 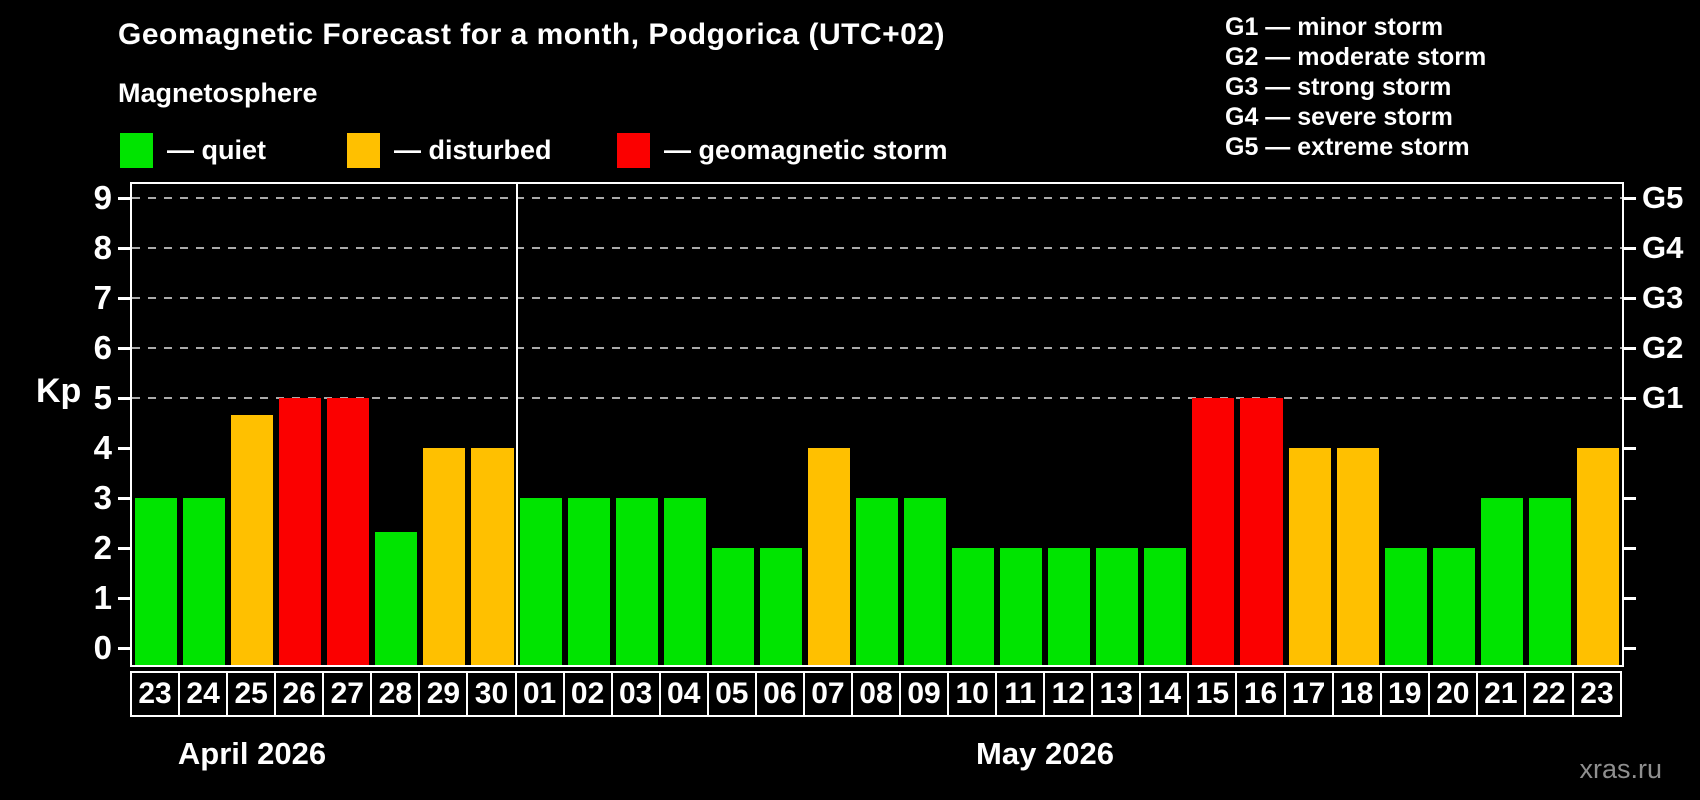 I want to click on bar-day-30-m0, so click(x=492, y=556).